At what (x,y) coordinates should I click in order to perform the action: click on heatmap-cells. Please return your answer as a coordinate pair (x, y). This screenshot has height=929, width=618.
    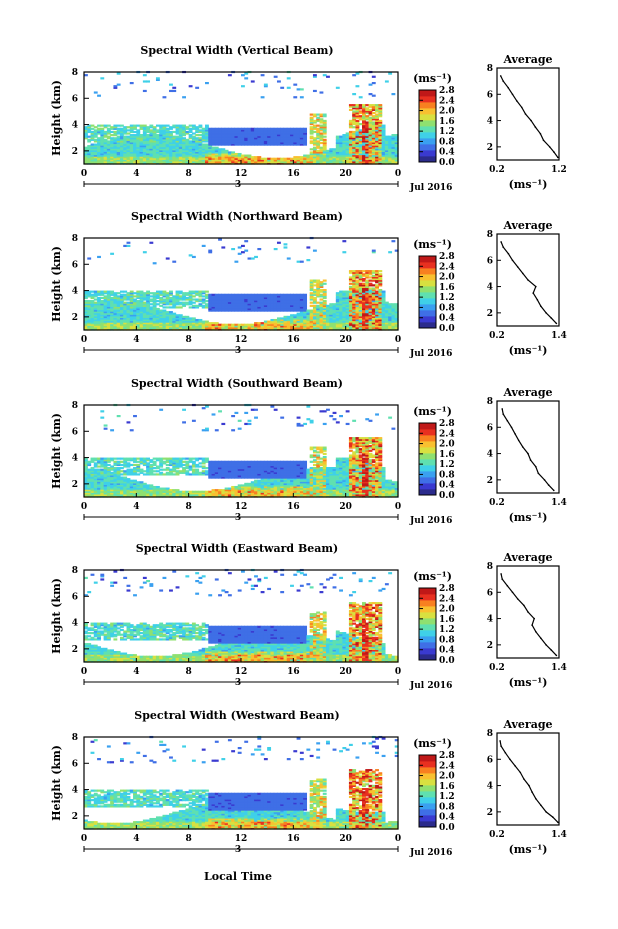
    Looking at the image, I should click on (241, 117).